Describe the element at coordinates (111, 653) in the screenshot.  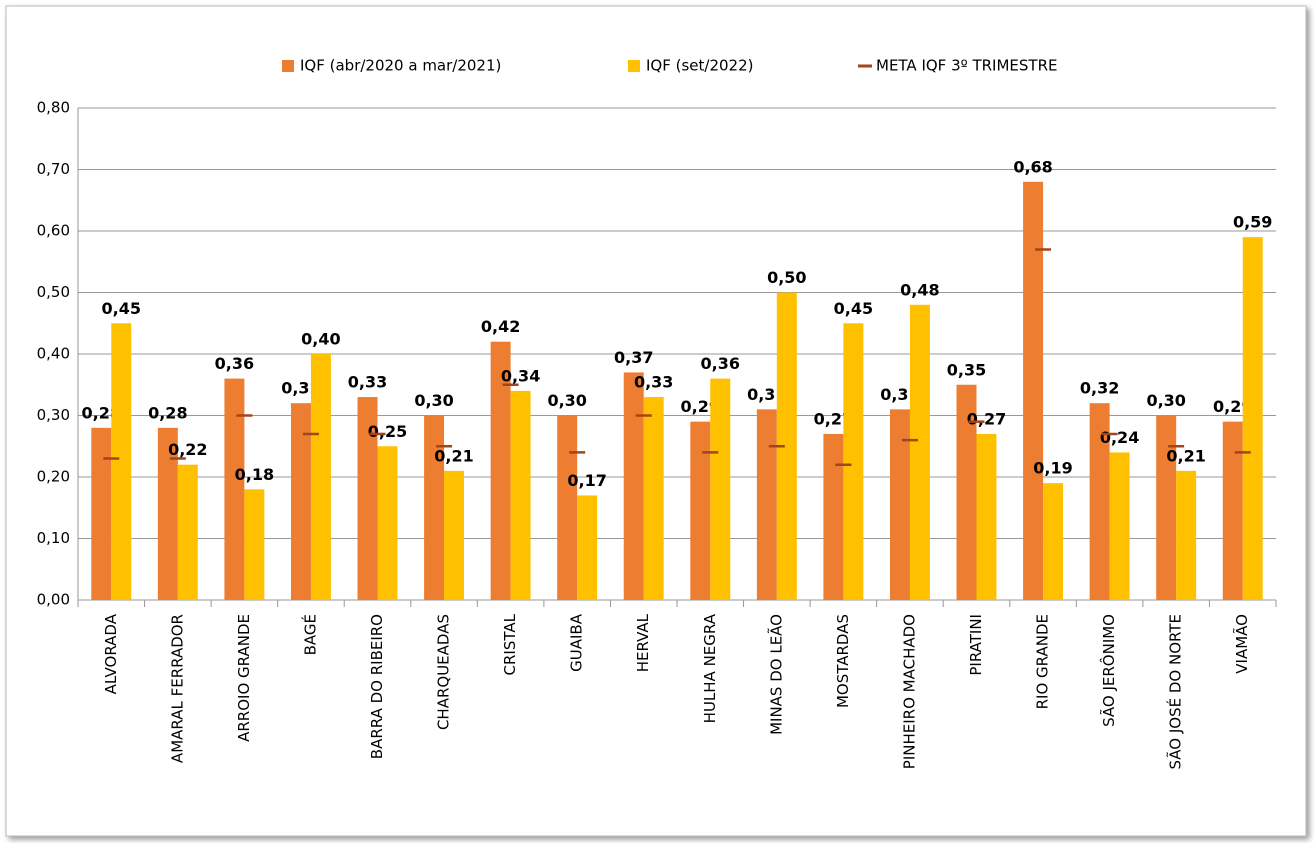
I see `x-tick-label: ALVORADA` at that location.